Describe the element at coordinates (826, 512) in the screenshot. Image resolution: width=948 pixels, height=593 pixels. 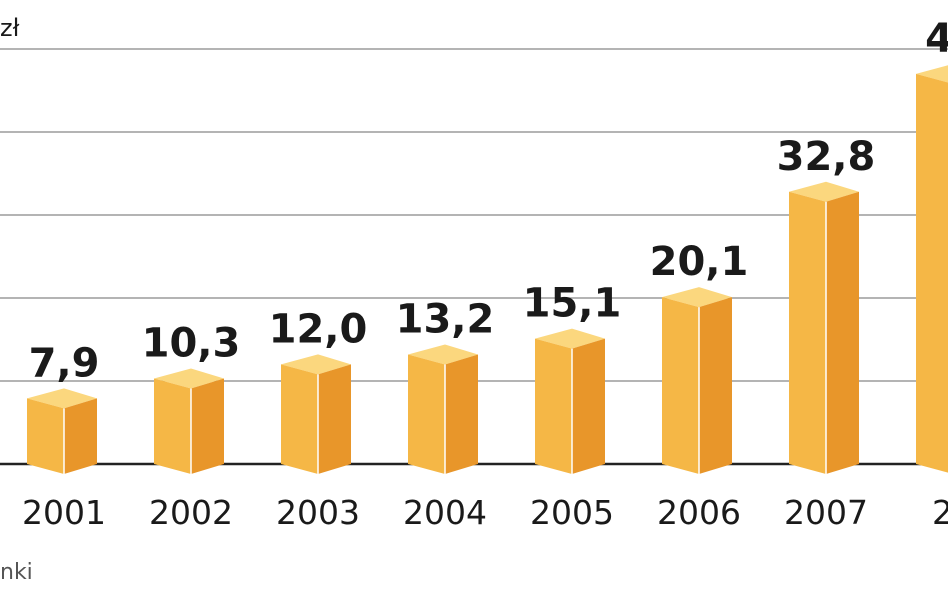
I see `x-tick-label: 2007` at that location.